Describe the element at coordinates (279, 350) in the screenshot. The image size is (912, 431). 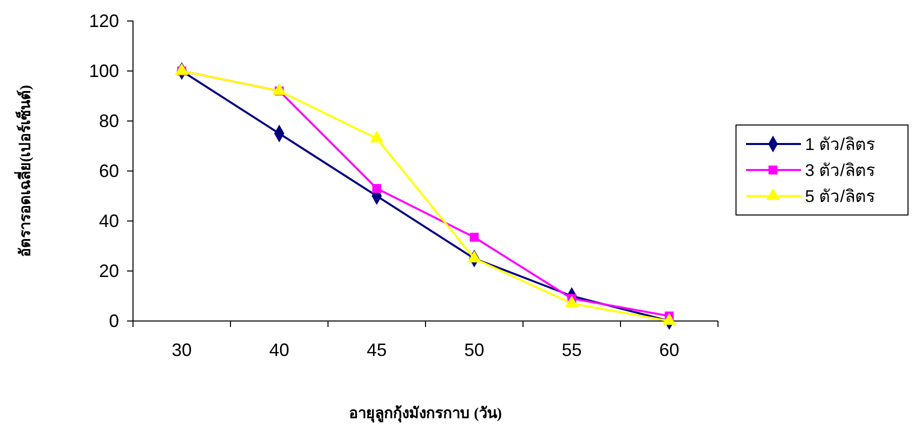
I see `x-tick-label: 40` at that location.